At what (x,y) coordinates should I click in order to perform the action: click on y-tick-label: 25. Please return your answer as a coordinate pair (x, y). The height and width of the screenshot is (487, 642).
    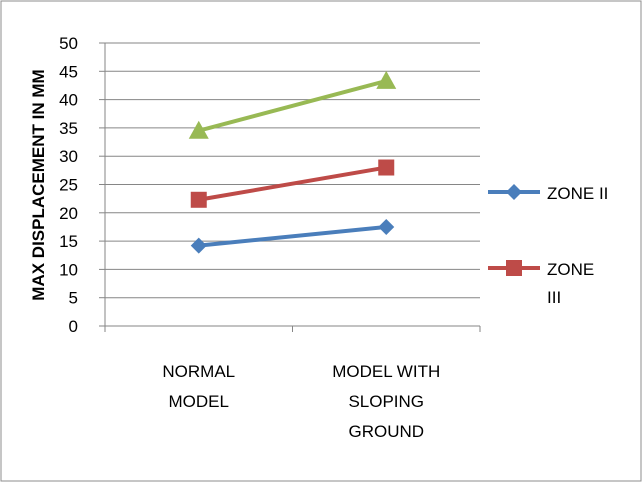
    Looking at the image, I should click on (68, 185).